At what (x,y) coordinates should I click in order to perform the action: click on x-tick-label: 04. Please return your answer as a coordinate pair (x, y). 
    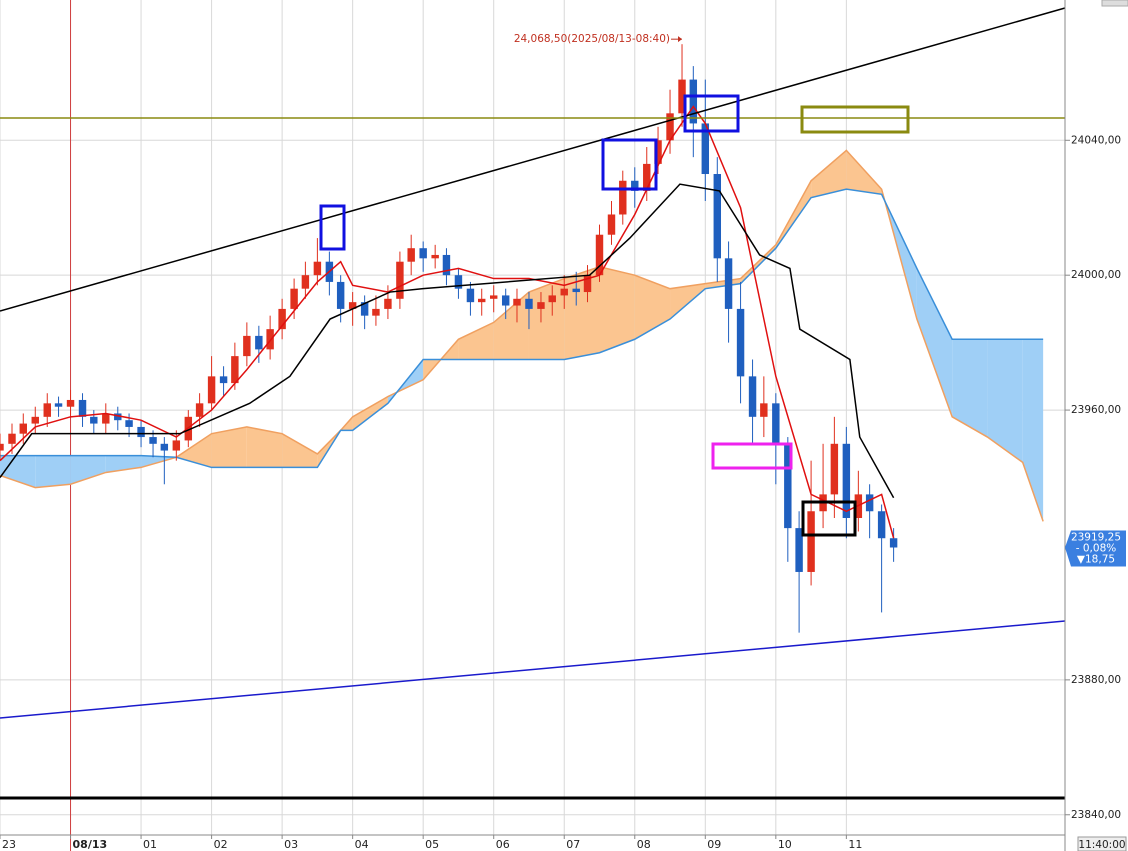
    Looking at the image, I should click on (362, 844).